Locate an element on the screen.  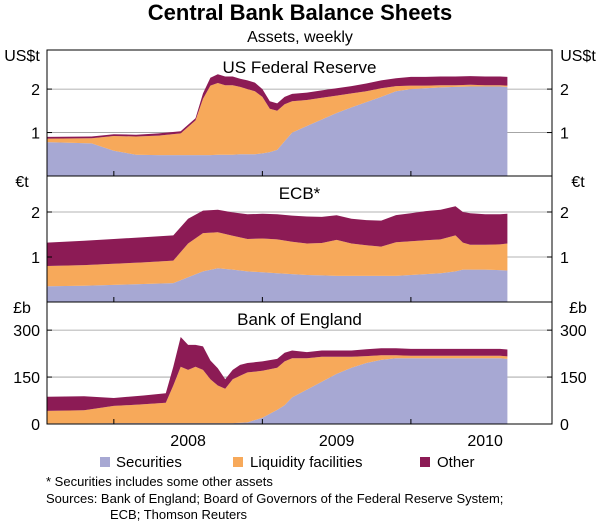
legend: Securities Liquidity facilities Other is located at coordinates (287, 462).